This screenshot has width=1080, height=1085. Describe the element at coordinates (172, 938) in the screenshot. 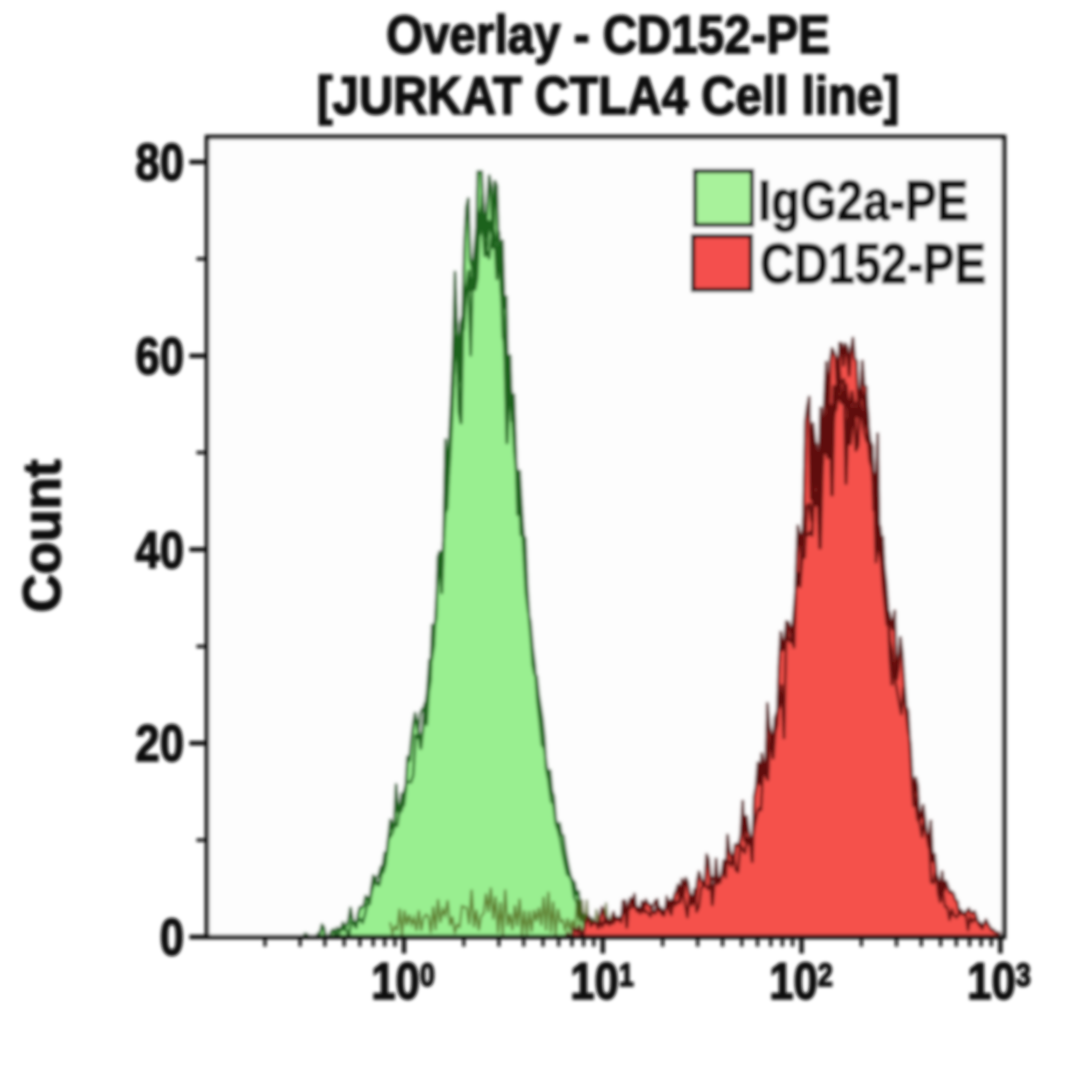

I see `svg-text: 0` at that location.